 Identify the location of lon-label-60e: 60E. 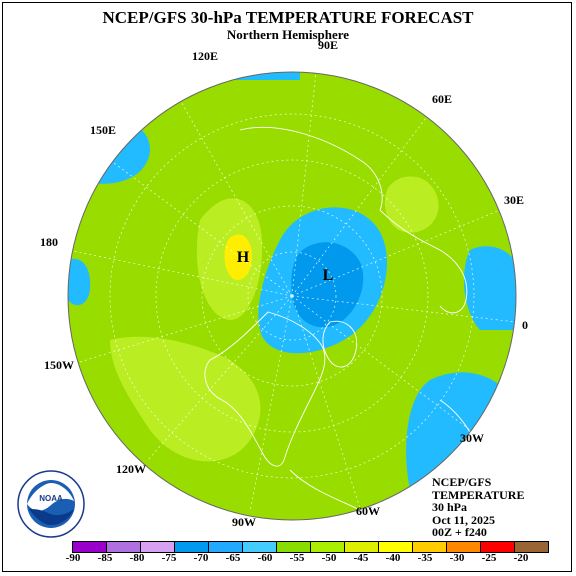
(442, 99).